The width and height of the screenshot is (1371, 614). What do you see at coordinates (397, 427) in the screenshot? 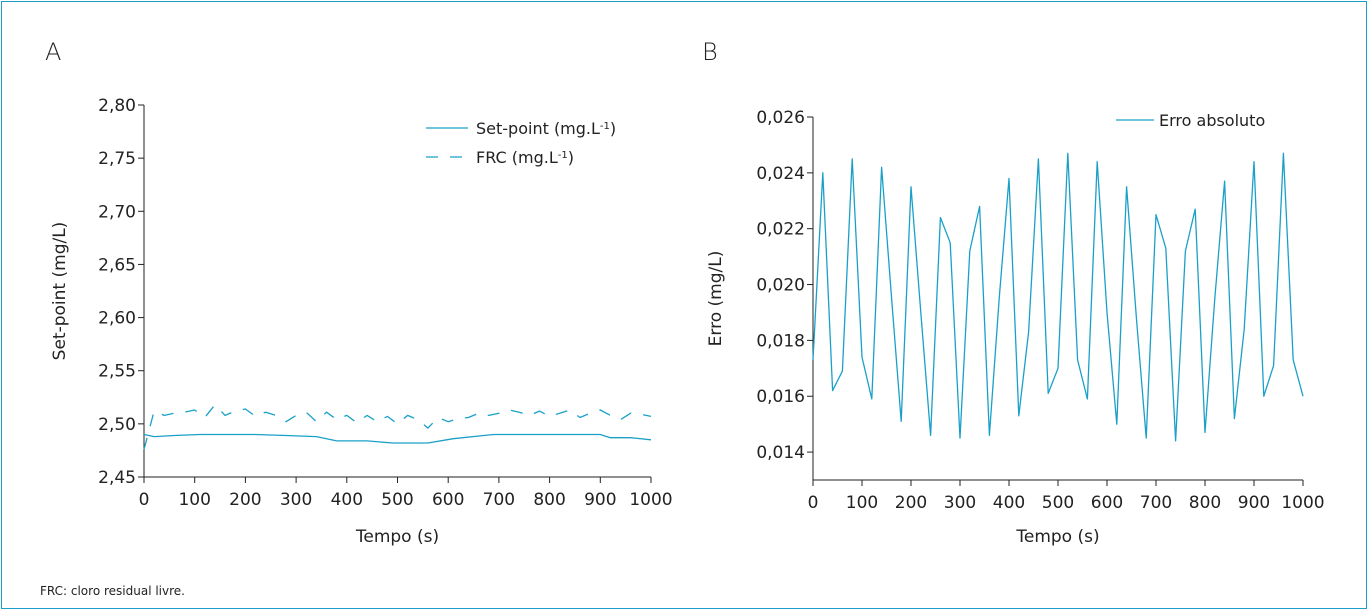
I see `series-line-frc` at bounding box center [397, 427].